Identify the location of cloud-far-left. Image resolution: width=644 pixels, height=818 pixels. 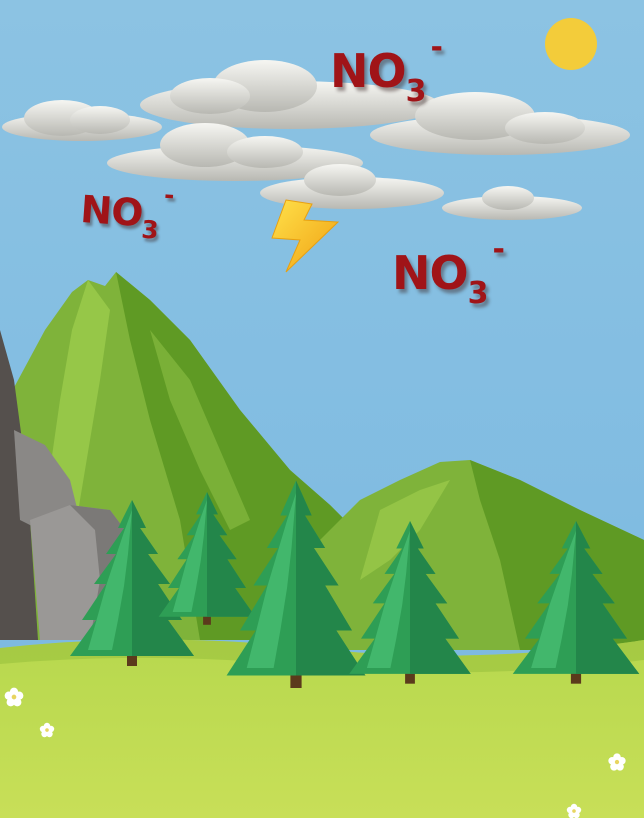
(82, 120).